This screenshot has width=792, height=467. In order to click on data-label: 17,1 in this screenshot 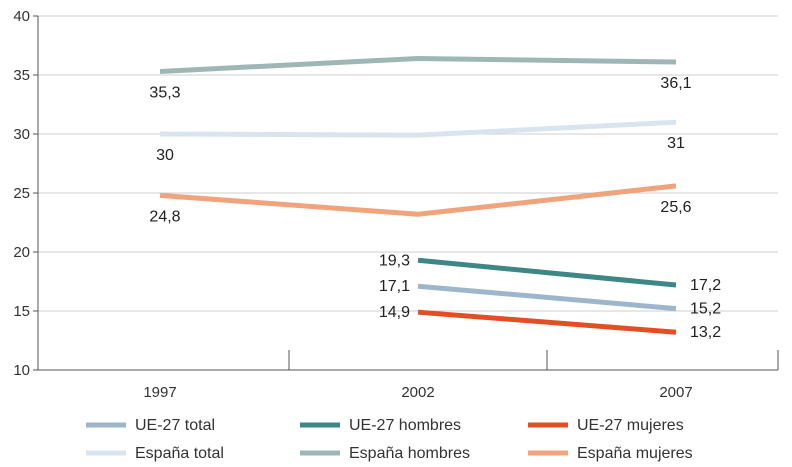, I will do `click(394, 286)`.